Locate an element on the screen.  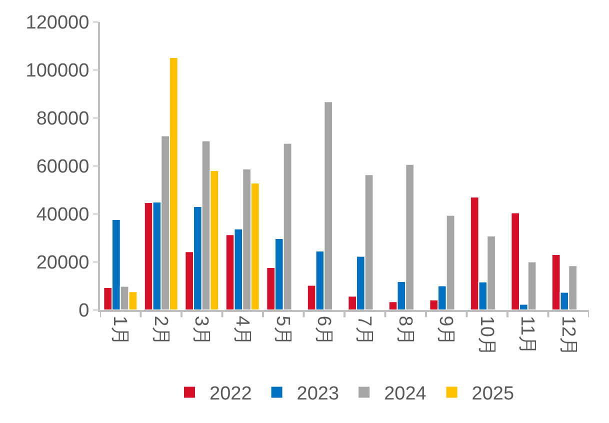
x-tick-label: 3月 is located at coordinates (201, 331).